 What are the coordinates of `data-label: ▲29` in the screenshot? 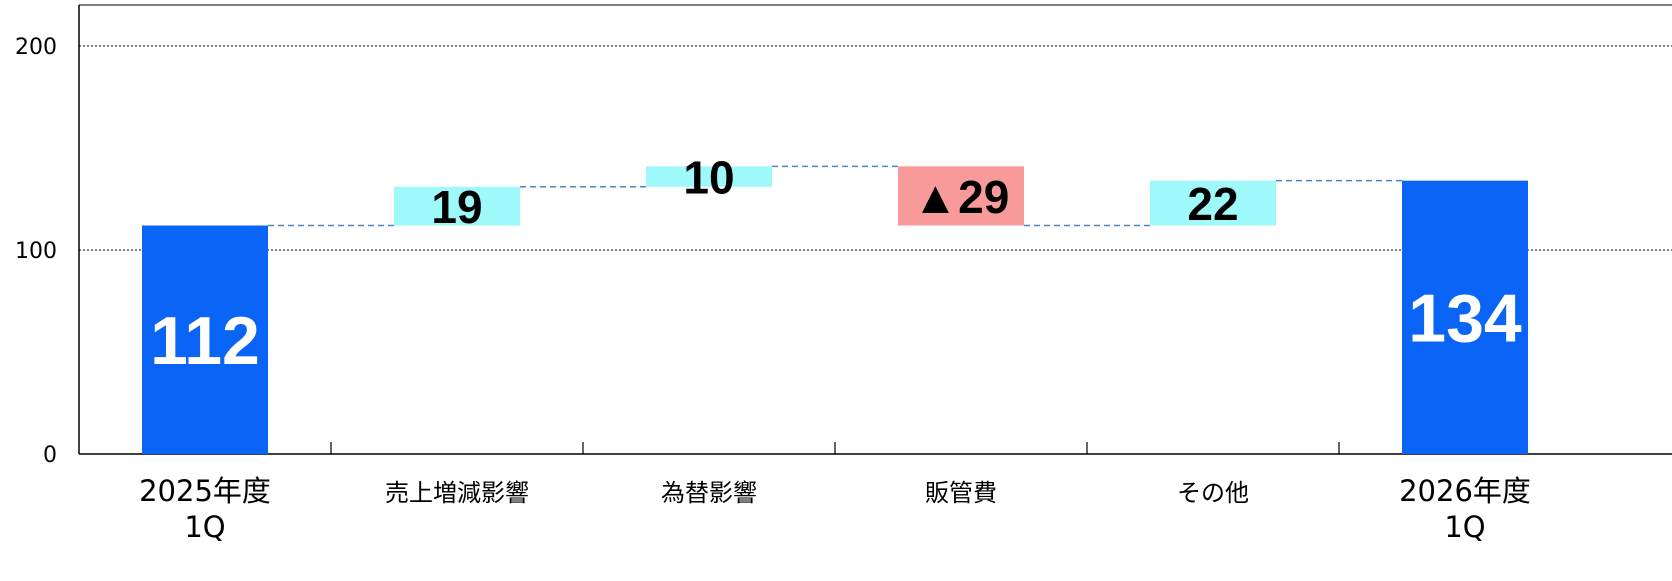 It's located at (961, 197).